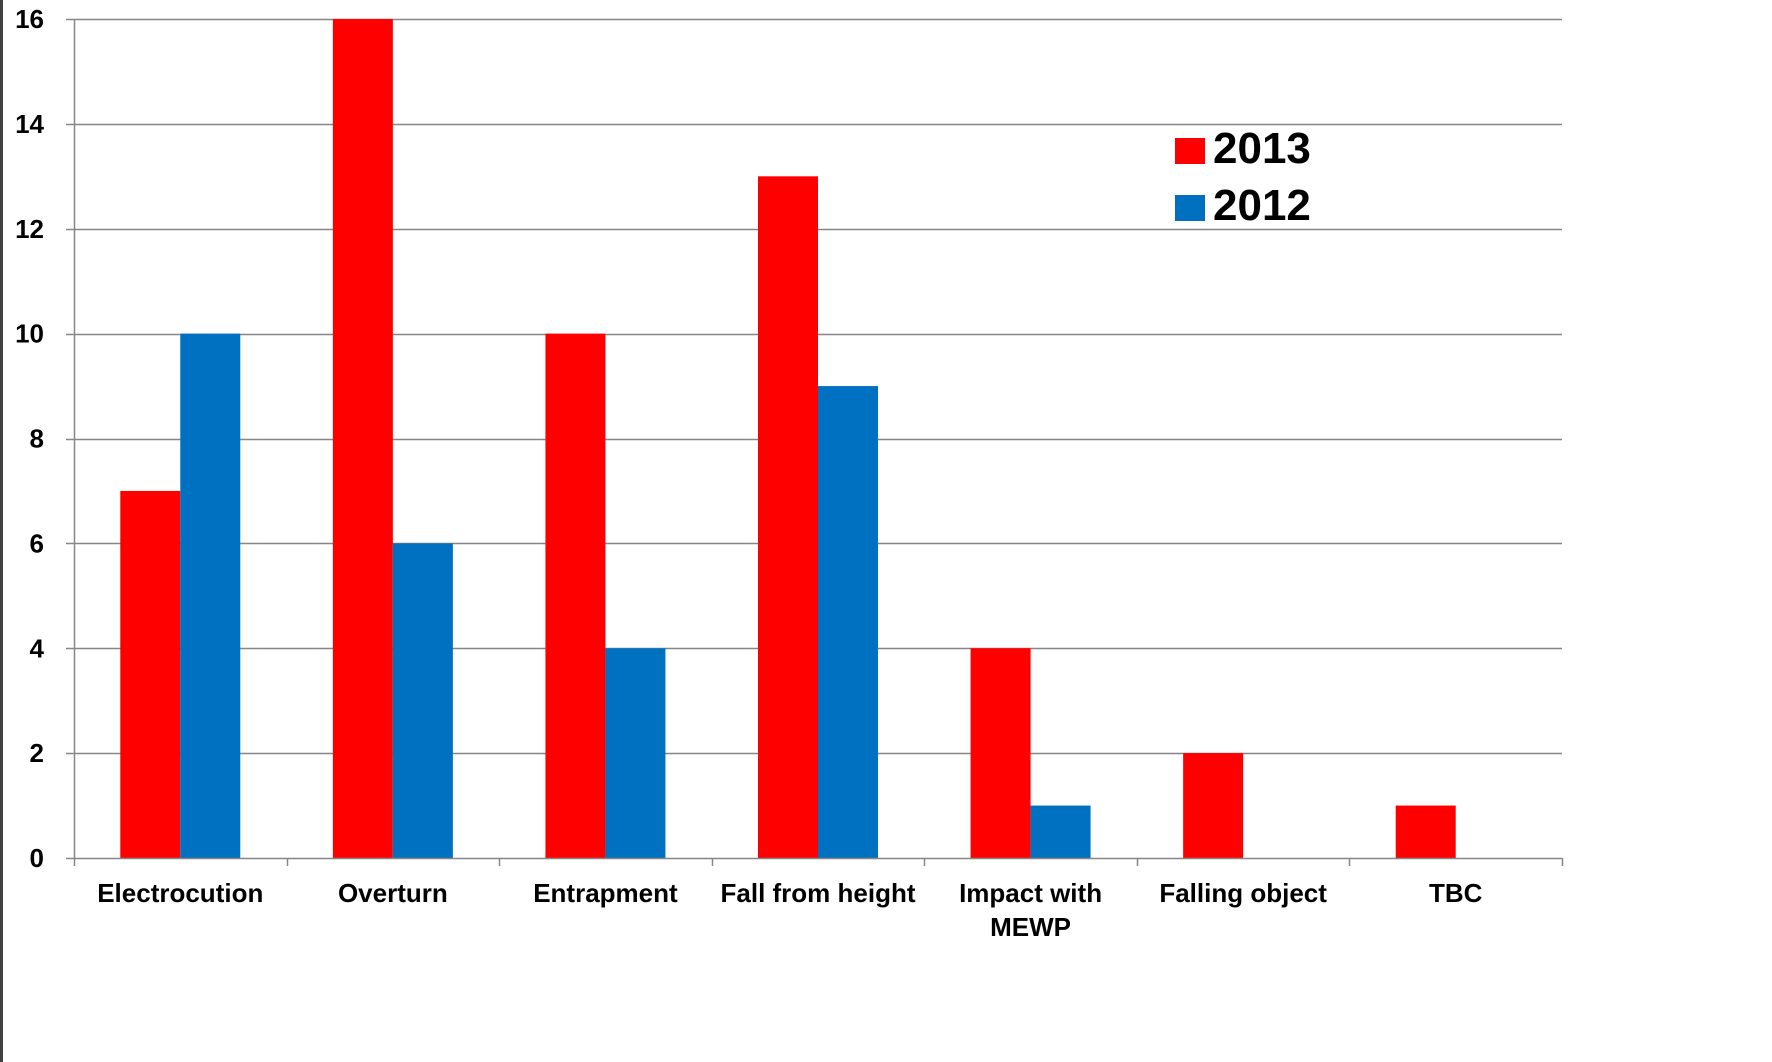 The height and width of the screenshot is (1062, 1772). I want to click on x-category-label: TBC, so click(1456, 893).